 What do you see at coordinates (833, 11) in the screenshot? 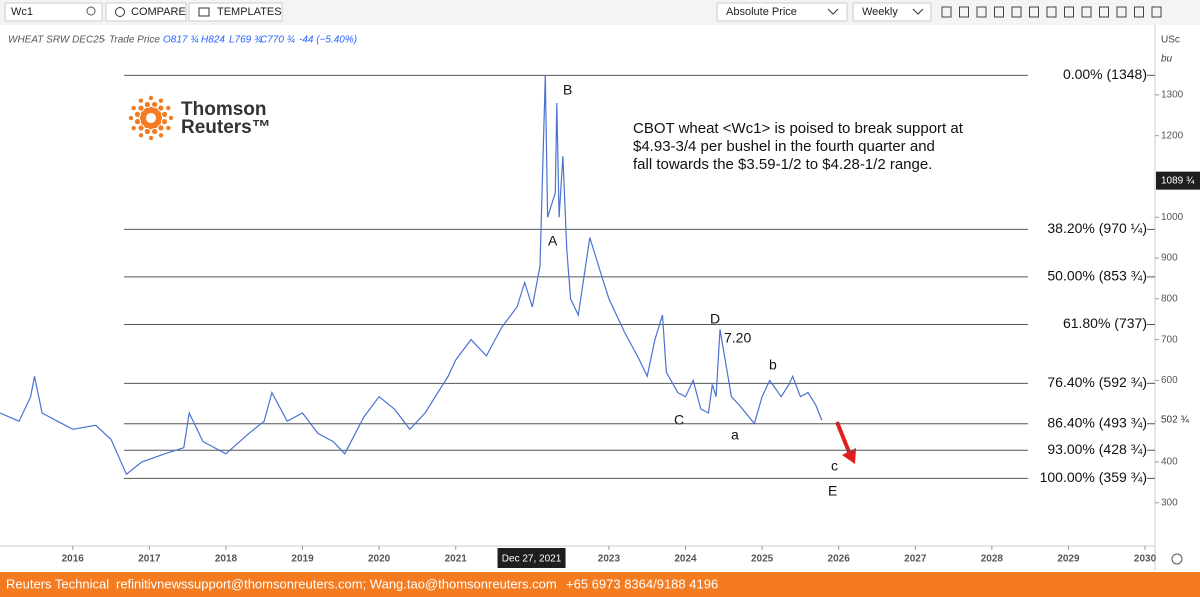
I see `dropdown-caret` at bounding box center [833, 11].